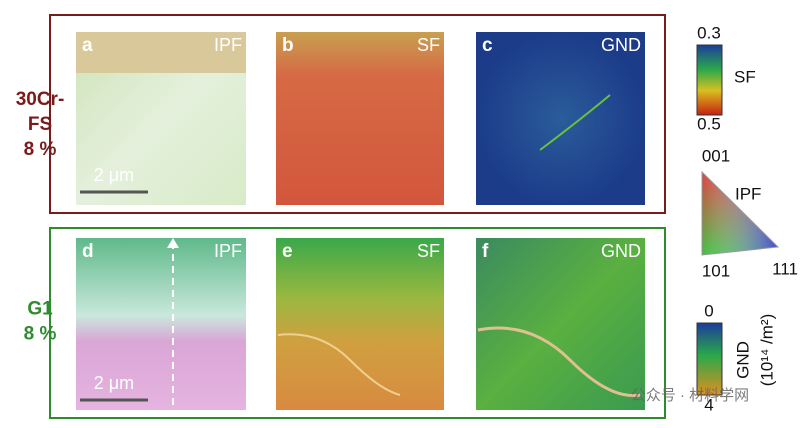 The height and width of the screenshot is (428, 807). What do you see at coordinates (40, 124) in the screenshot?
I see `row-label: FS` at bounding box center [40, 124].